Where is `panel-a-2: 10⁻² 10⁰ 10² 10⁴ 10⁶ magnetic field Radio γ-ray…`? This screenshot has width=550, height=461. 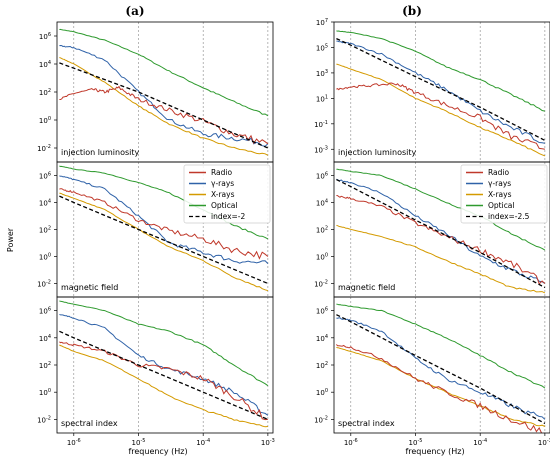
panel-a-2: 10⁻² 10⁰ 10² 10⁴ 10⁶ magnetic field Radio γ-ray… is located at coordinates (155, 229).